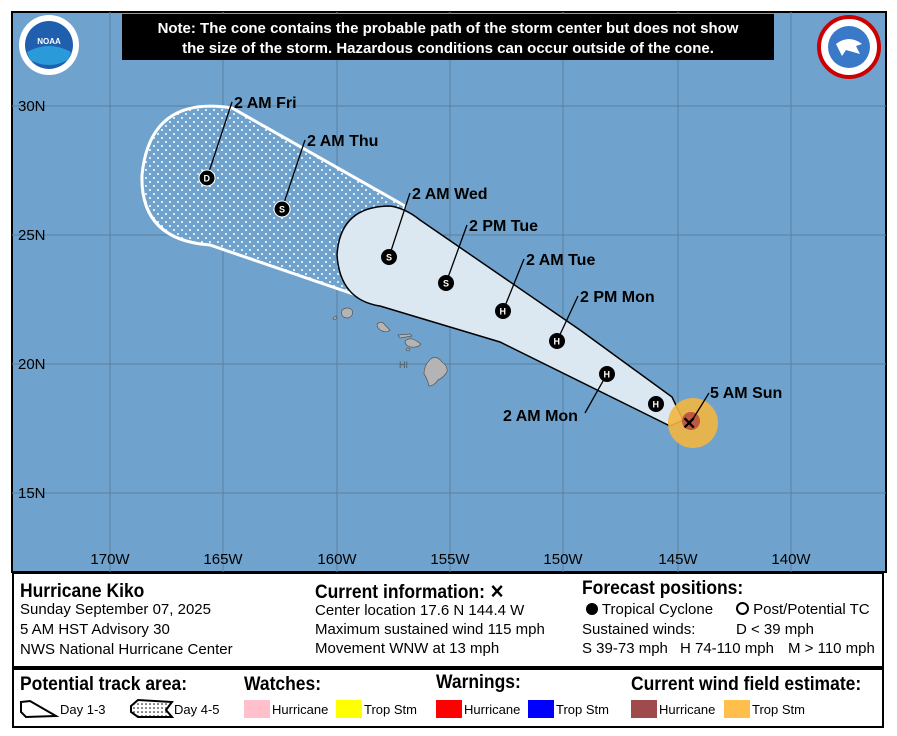 This screenshot has width=897, height=736. What do you see at coordinates (407, 648) in the screenshot?
I see `movement: Movement WNW at 13 mph` at bounding box center [407, 648].